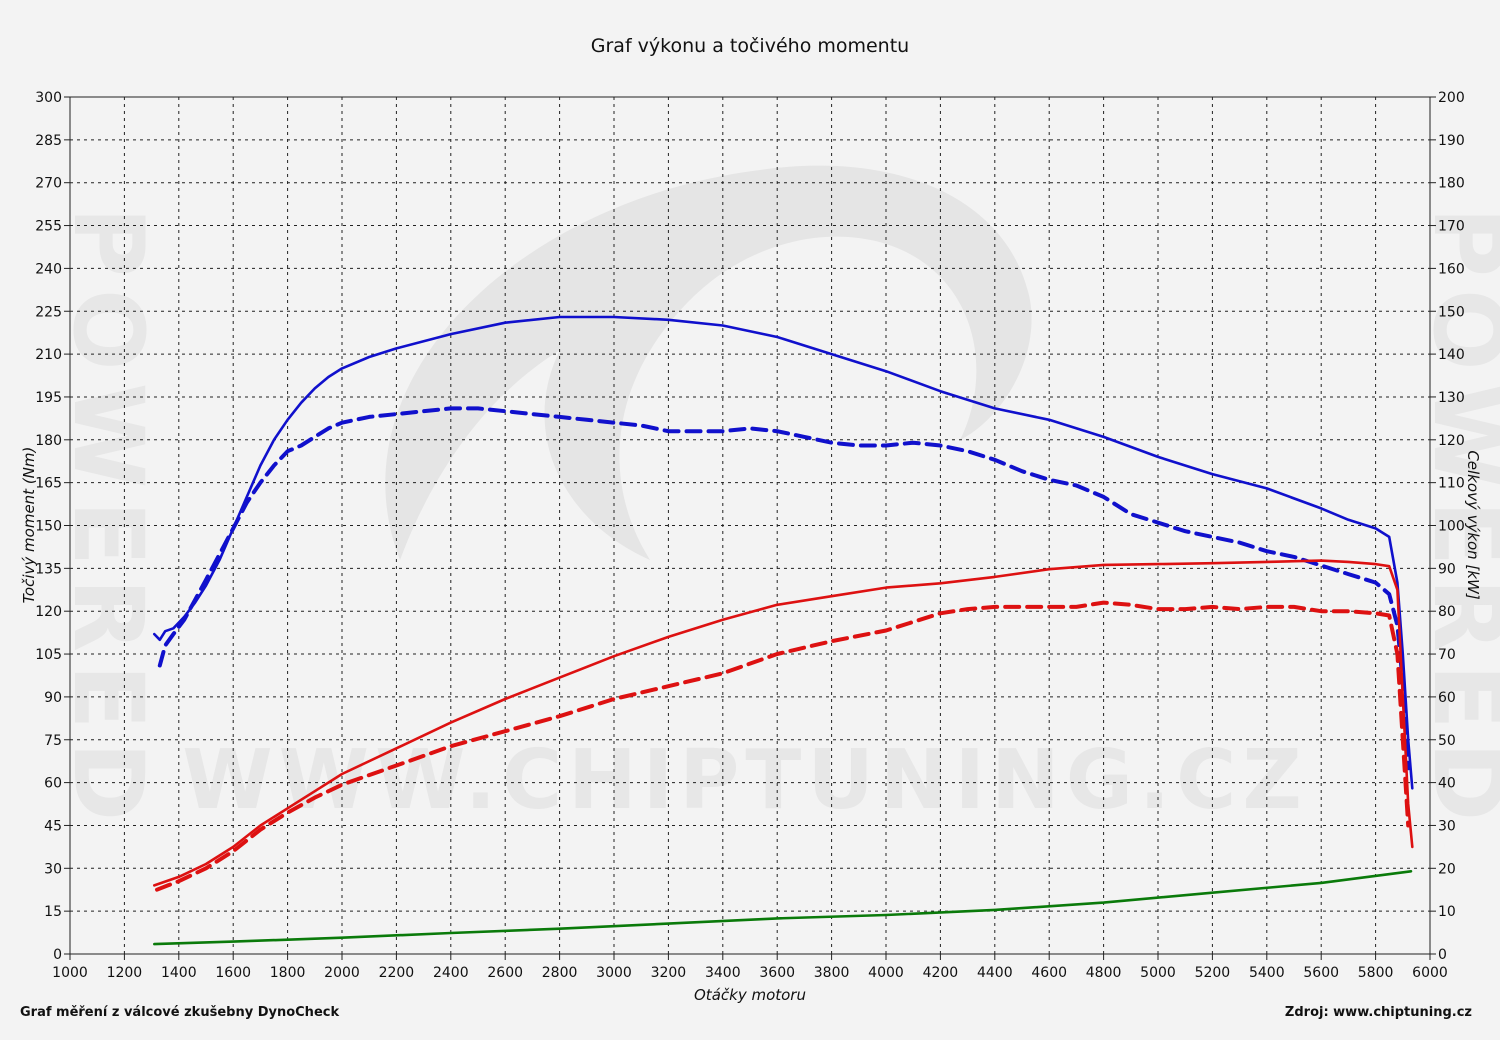  What do you see at coordinates (1213, 973) in the screenshot?
I see `x-tick-label: 5200` at bounding box center [1213, 973].